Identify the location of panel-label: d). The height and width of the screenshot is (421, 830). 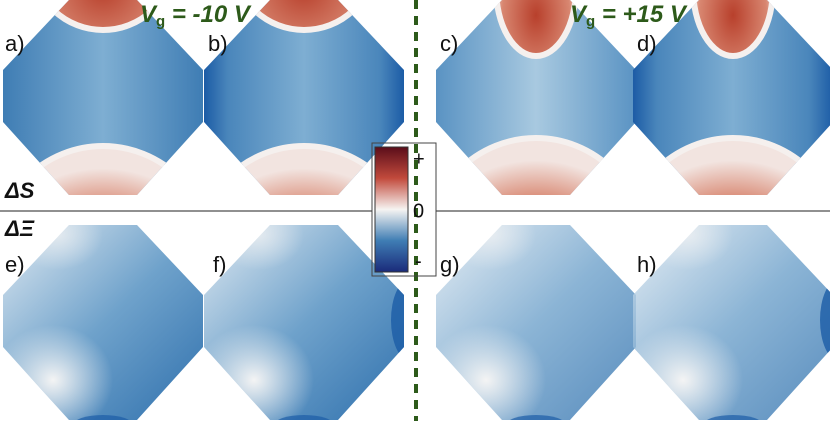
(647, 43).